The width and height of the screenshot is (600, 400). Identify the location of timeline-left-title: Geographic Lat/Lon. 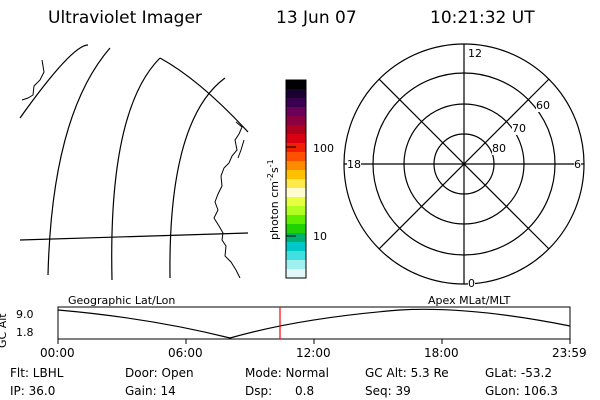
(122, 300).